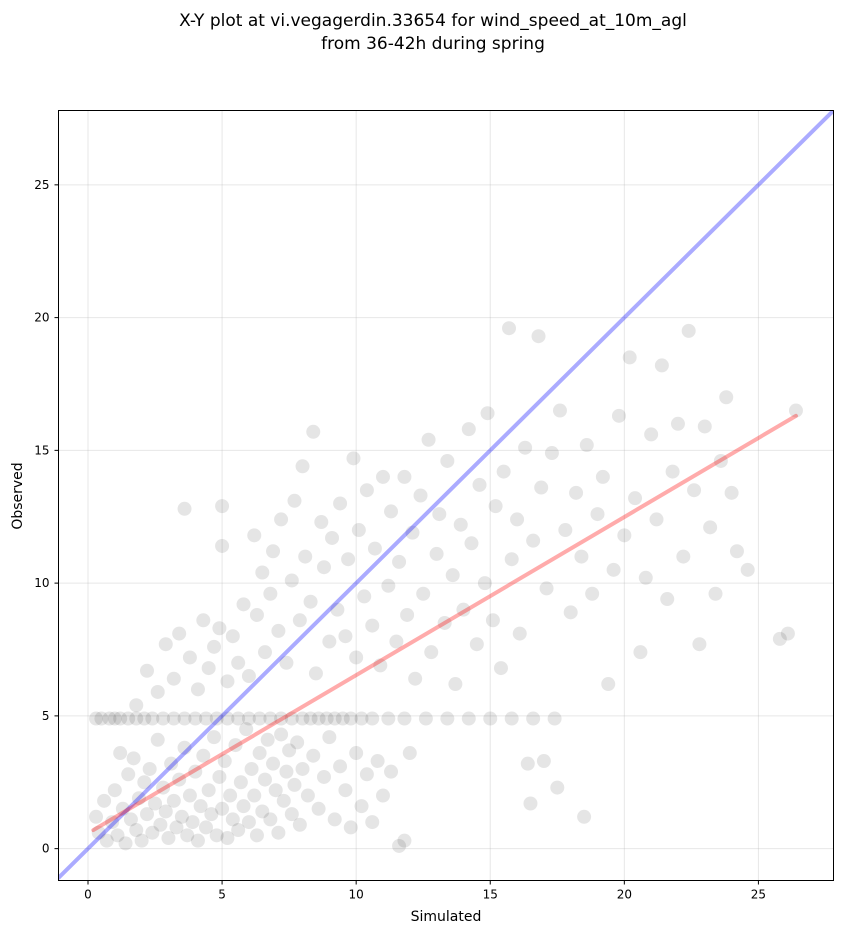 The height and width of the screenshot is (934, 843). Describe the element at coordinates (41, 583) in the screenshot. I see `y-tick-label: 10` at that location.